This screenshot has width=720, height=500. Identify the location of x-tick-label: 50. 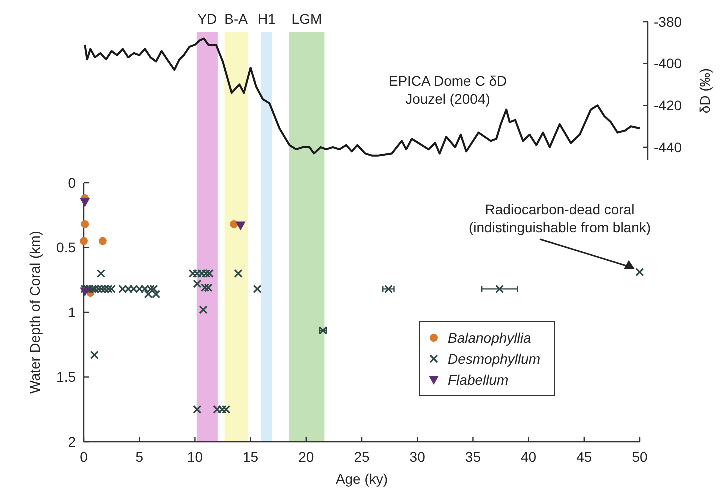
(640, 457).